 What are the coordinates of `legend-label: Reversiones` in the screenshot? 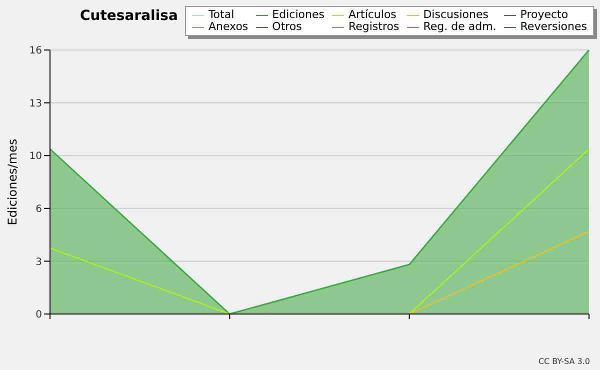 It's located at (553, 26).